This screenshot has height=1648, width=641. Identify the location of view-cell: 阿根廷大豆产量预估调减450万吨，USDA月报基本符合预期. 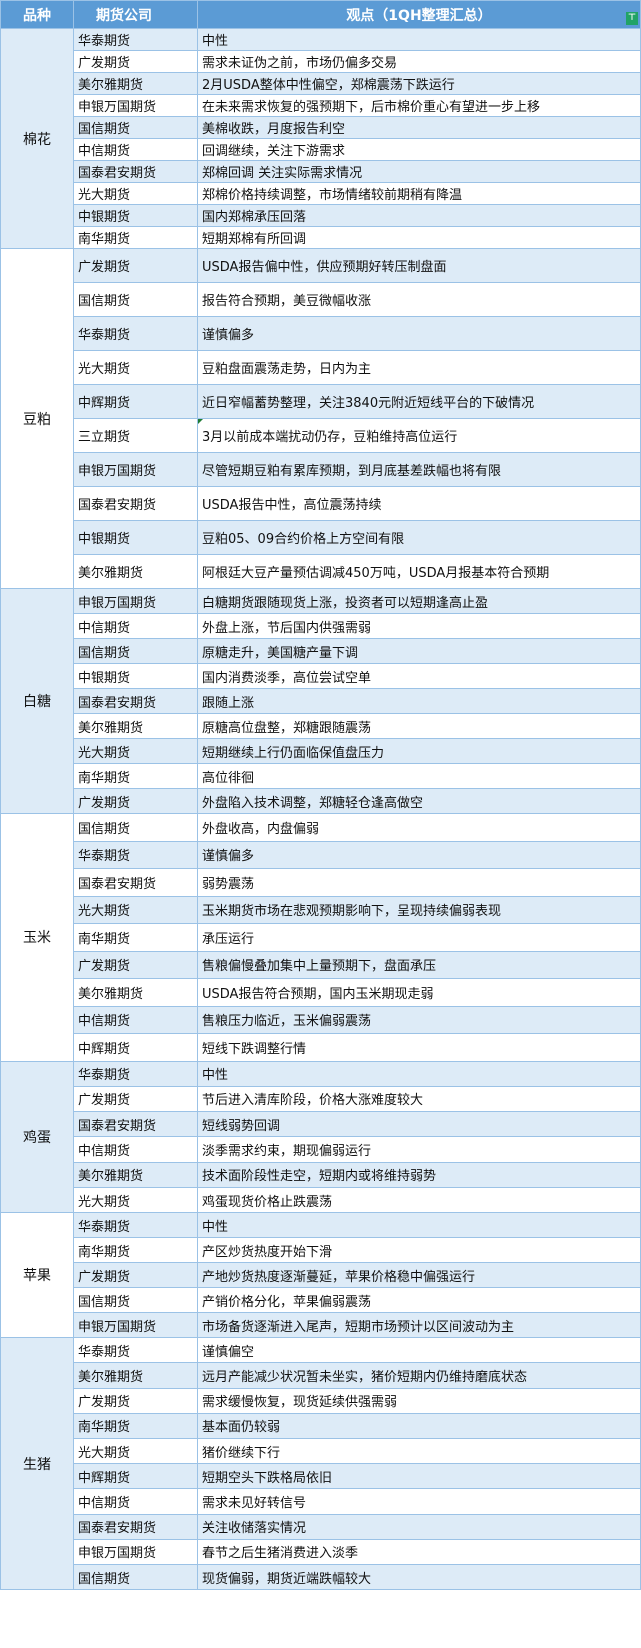
(419, 571).